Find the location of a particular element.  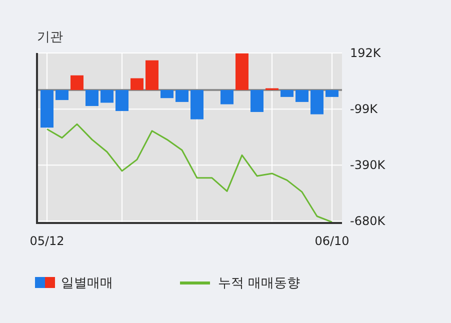

legend-label: 누적 매매동향 is located at coordinates (259, 283).